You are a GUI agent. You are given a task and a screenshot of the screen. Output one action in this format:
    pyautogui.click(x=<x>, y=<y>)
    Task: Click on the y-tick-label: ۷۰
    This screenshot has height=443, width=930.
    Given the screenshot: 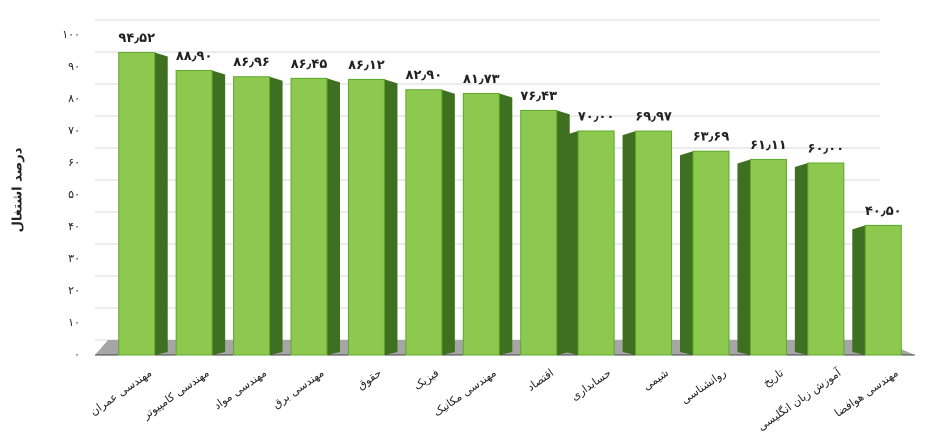 What is the action you would take?
    pyautogui.click(x=74, y=130)
    